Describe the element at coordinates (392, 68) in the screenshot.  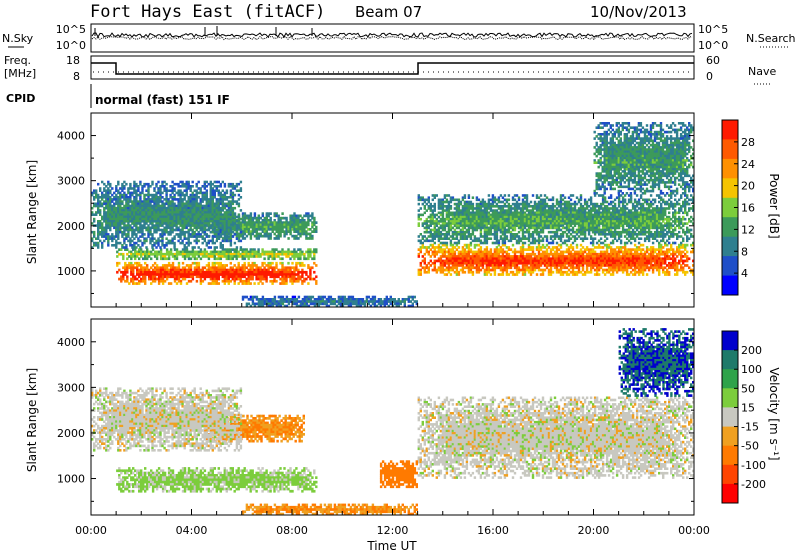
I see `freq-trace` at that location.